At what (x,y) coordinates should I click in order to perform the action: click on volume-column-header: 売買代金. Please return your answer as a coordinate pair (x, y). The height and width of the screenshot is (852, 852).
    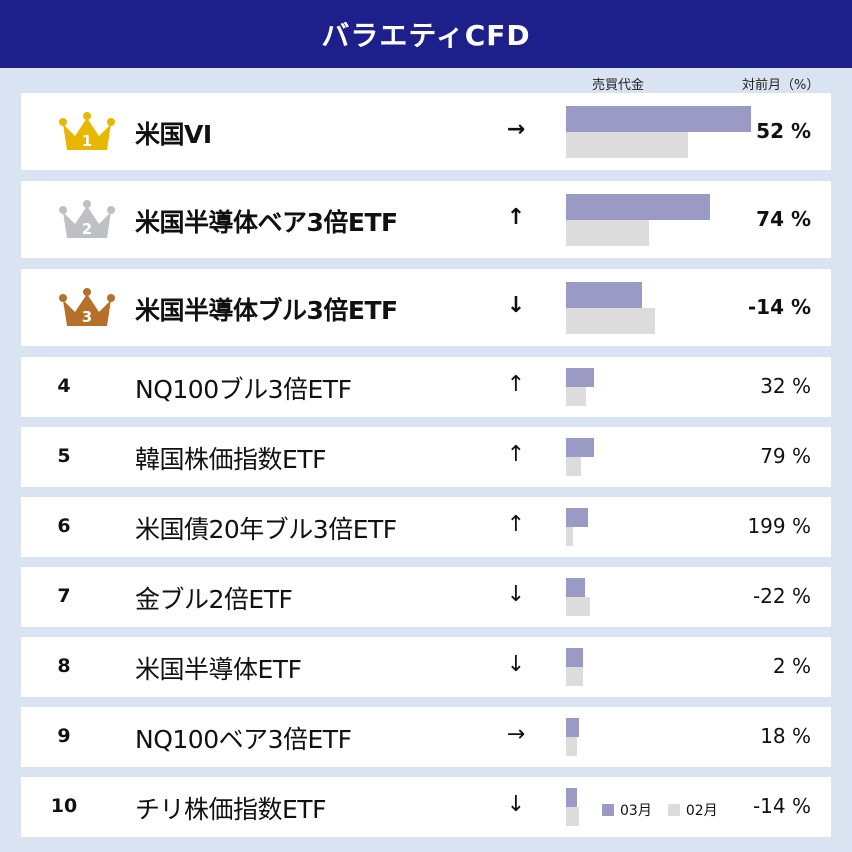
    Looking at the image, I should click on (618, 85).